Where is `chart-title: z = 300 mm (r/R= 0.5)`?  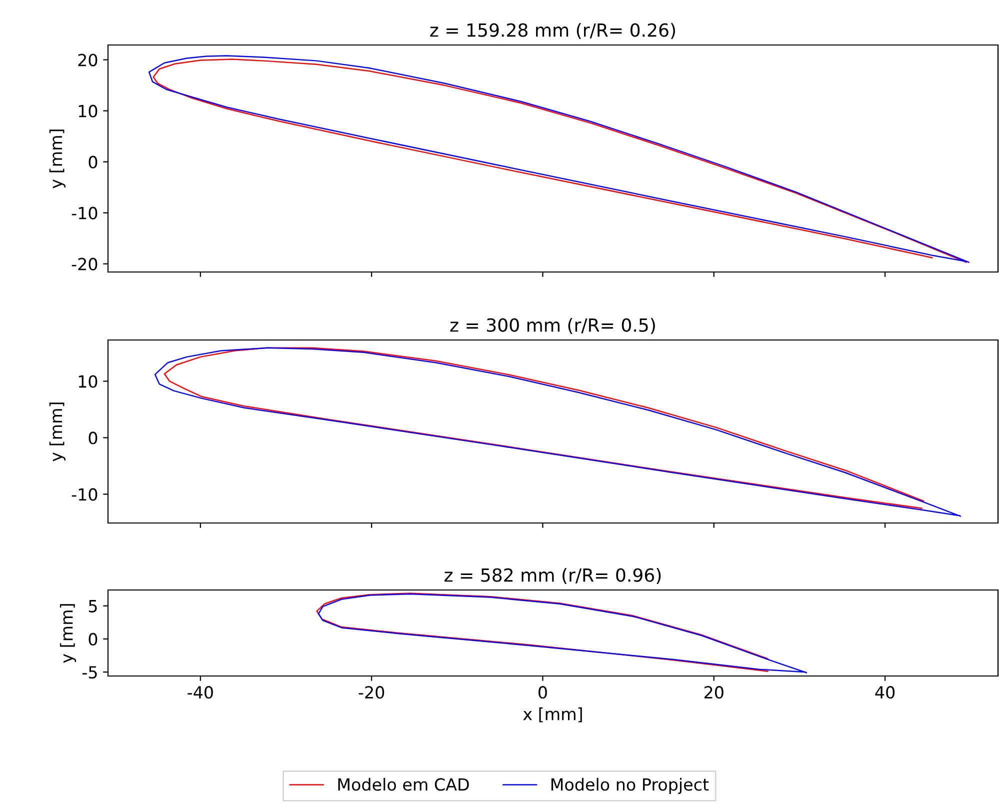
chart-title: z = 300 mm (r/R= 0.5) is located at coordinates (552, 326).